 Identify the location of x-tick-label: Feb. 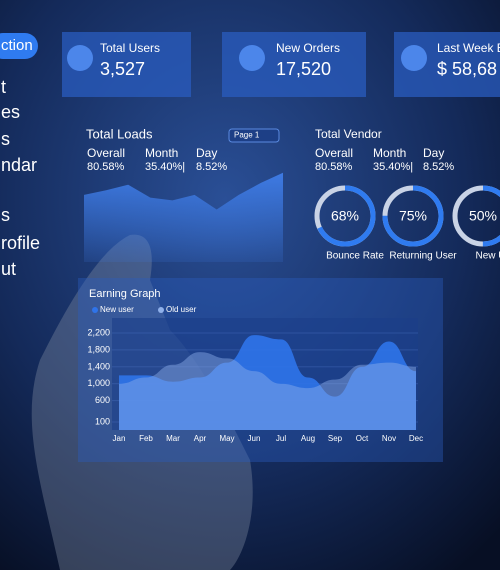
(146, 438).